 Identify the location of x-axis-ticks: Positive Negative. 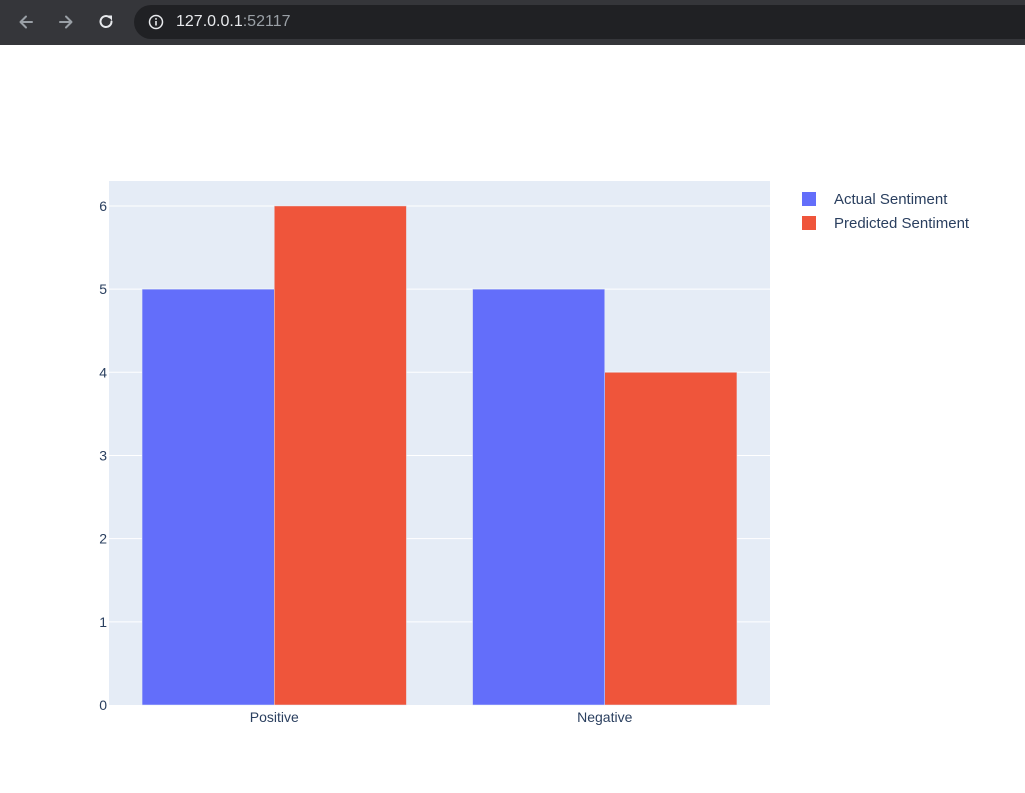
(441, 717).